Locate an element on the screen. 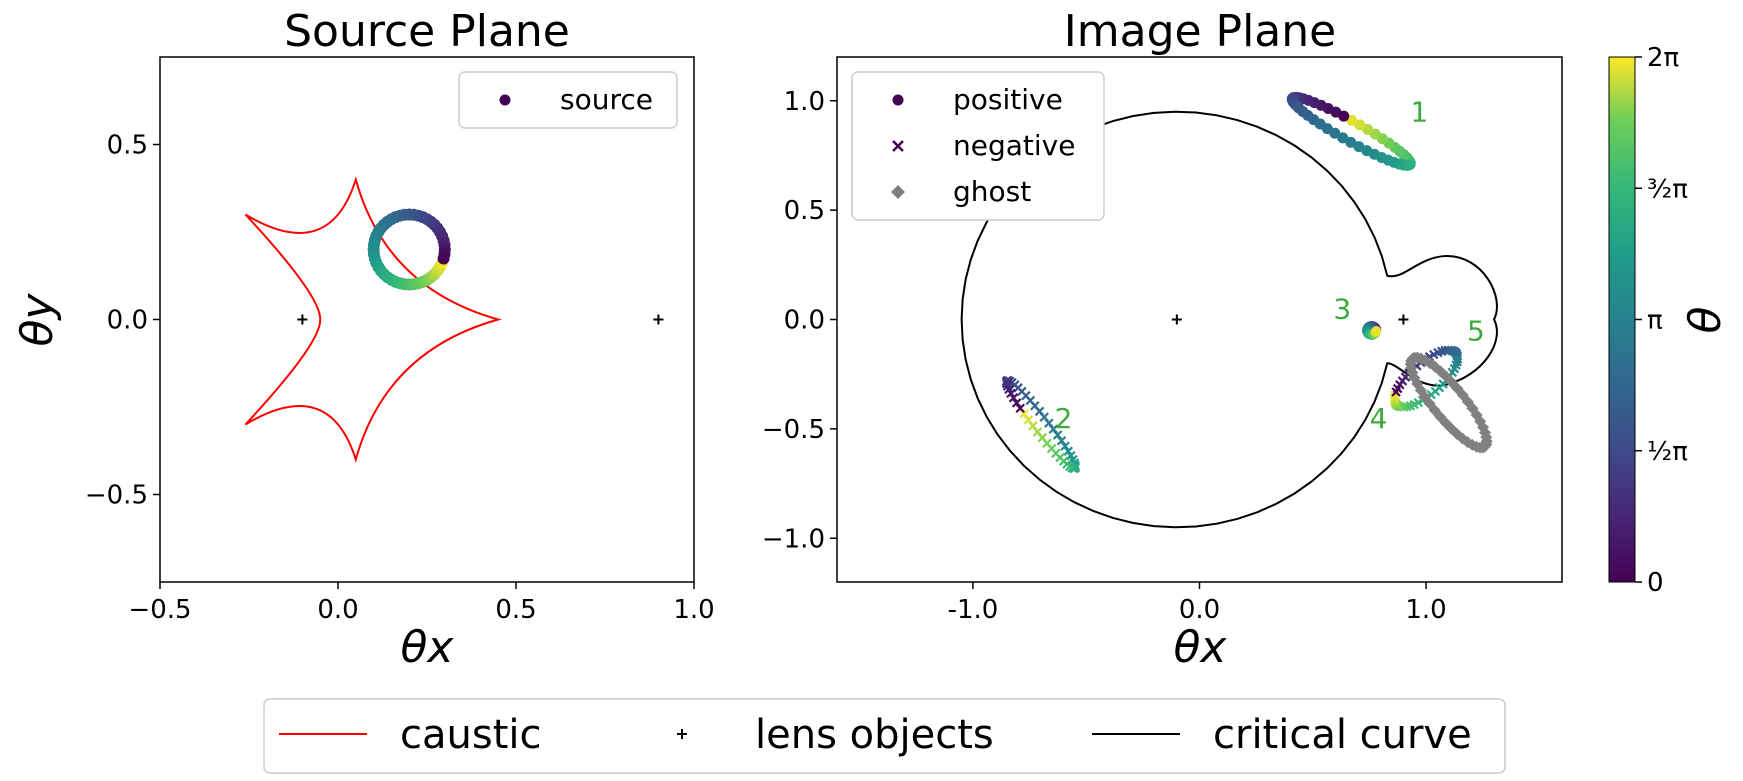  negative-legend-label: negative is located at coordinates (1014, 145).